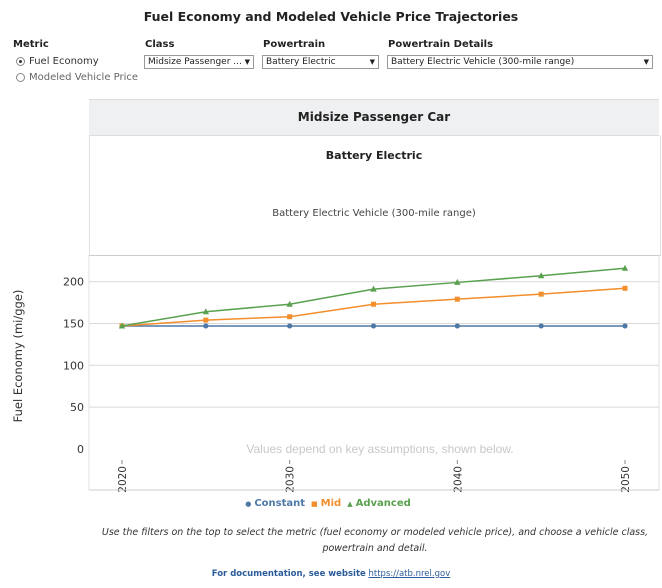  I want to click on legend-label: Mid, so click(331, 503).